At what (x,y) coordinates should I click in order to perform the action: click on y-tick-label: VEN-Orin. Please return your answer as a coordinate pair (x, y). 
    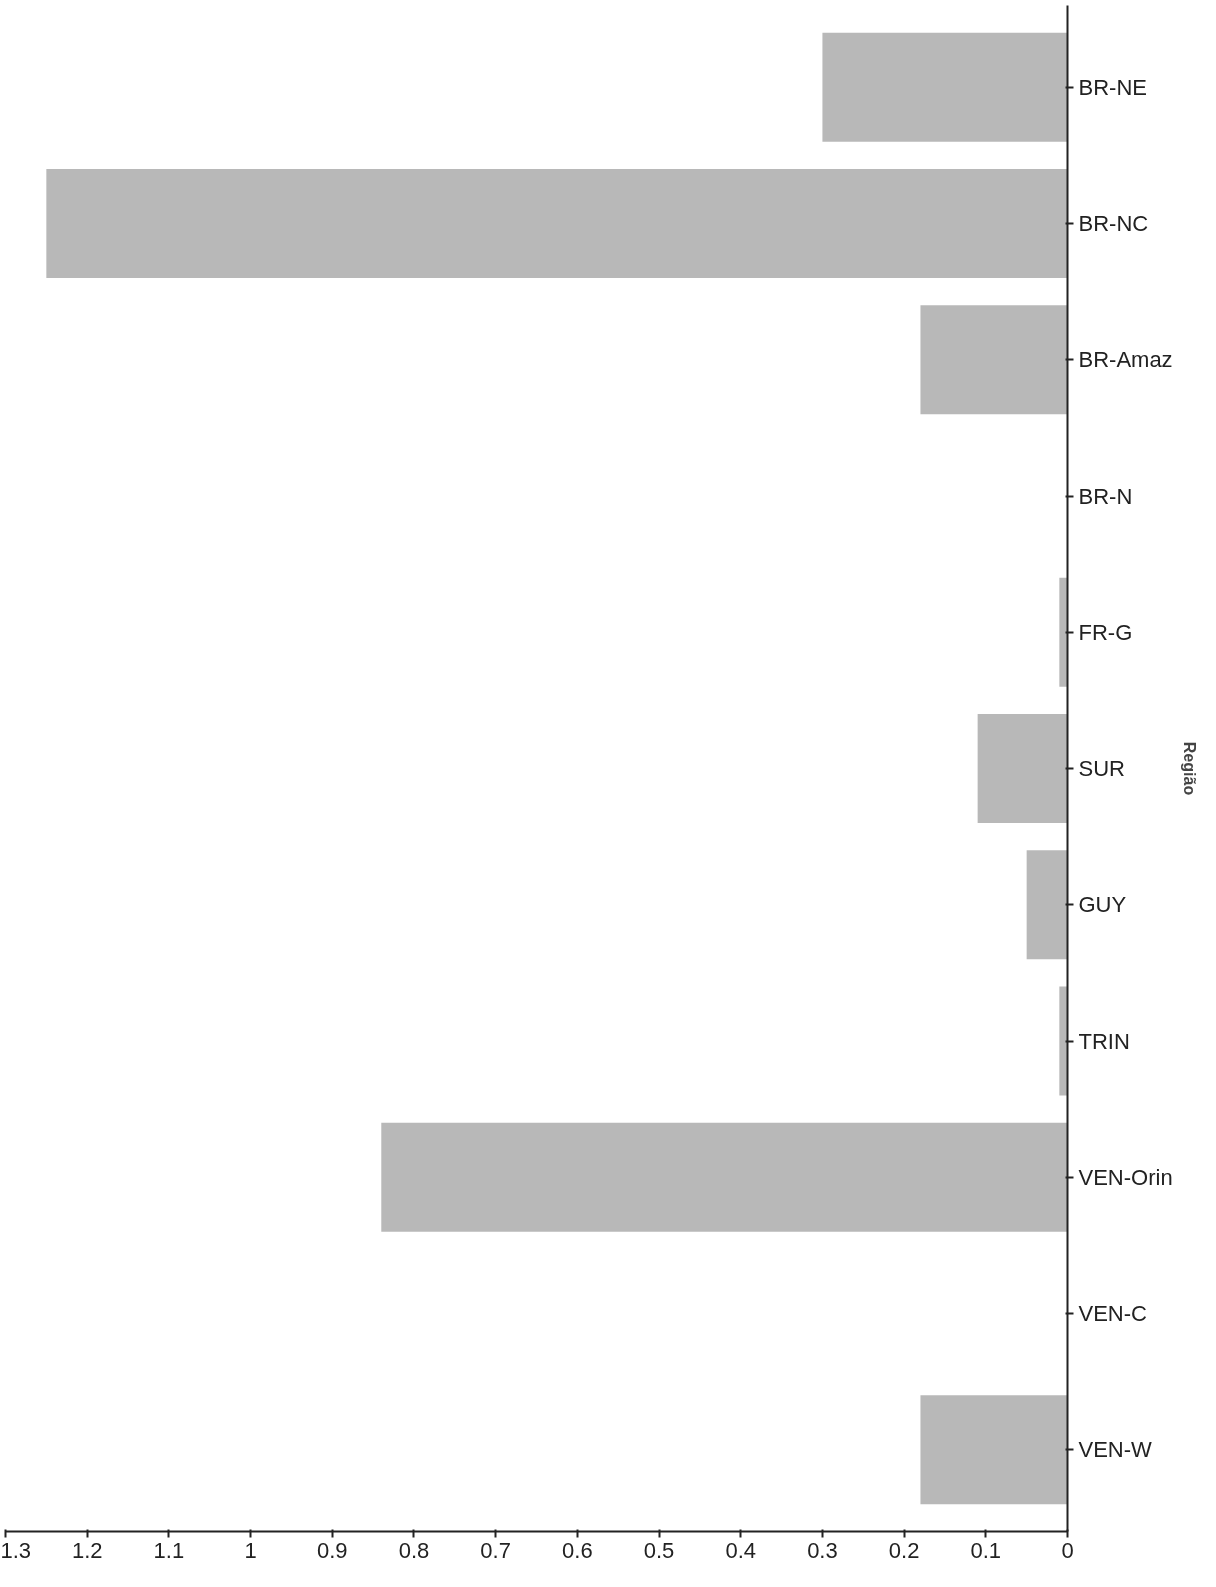
    Looking at the image, I should click on (1125, 1177).